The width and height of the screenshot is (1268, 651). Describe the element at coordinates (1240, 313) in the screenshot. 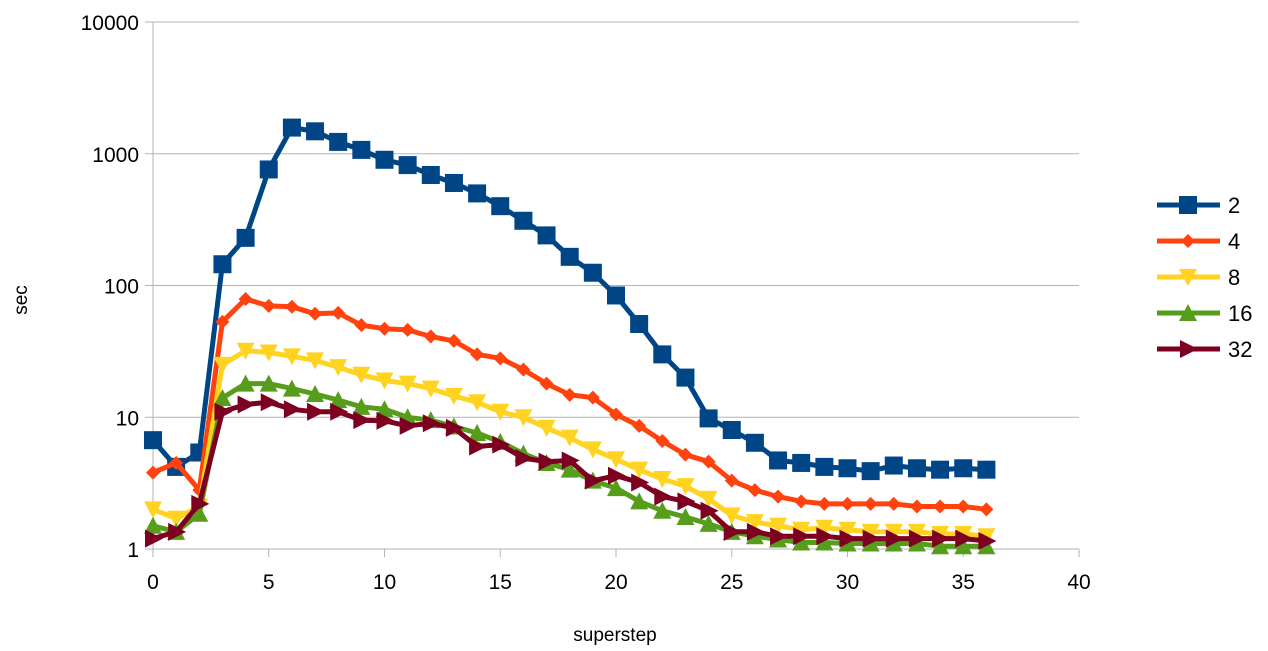

I see `legend-label: 16` at that location.